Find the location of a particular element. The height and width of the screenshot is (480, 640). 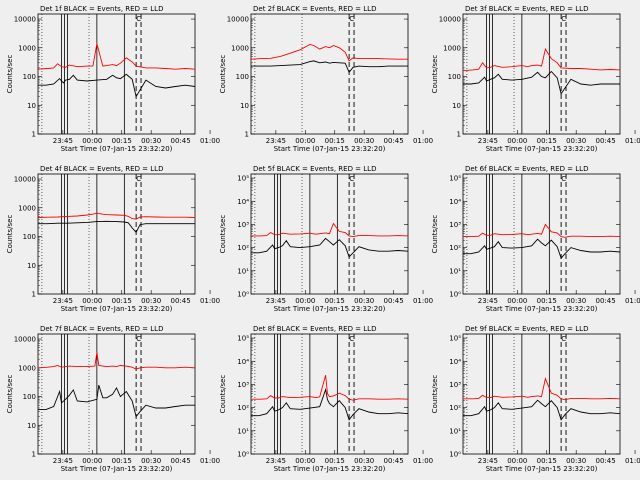

panel-title: Det 9f BLACK = Events, RED = LLD is located at coordinates (526, 329).